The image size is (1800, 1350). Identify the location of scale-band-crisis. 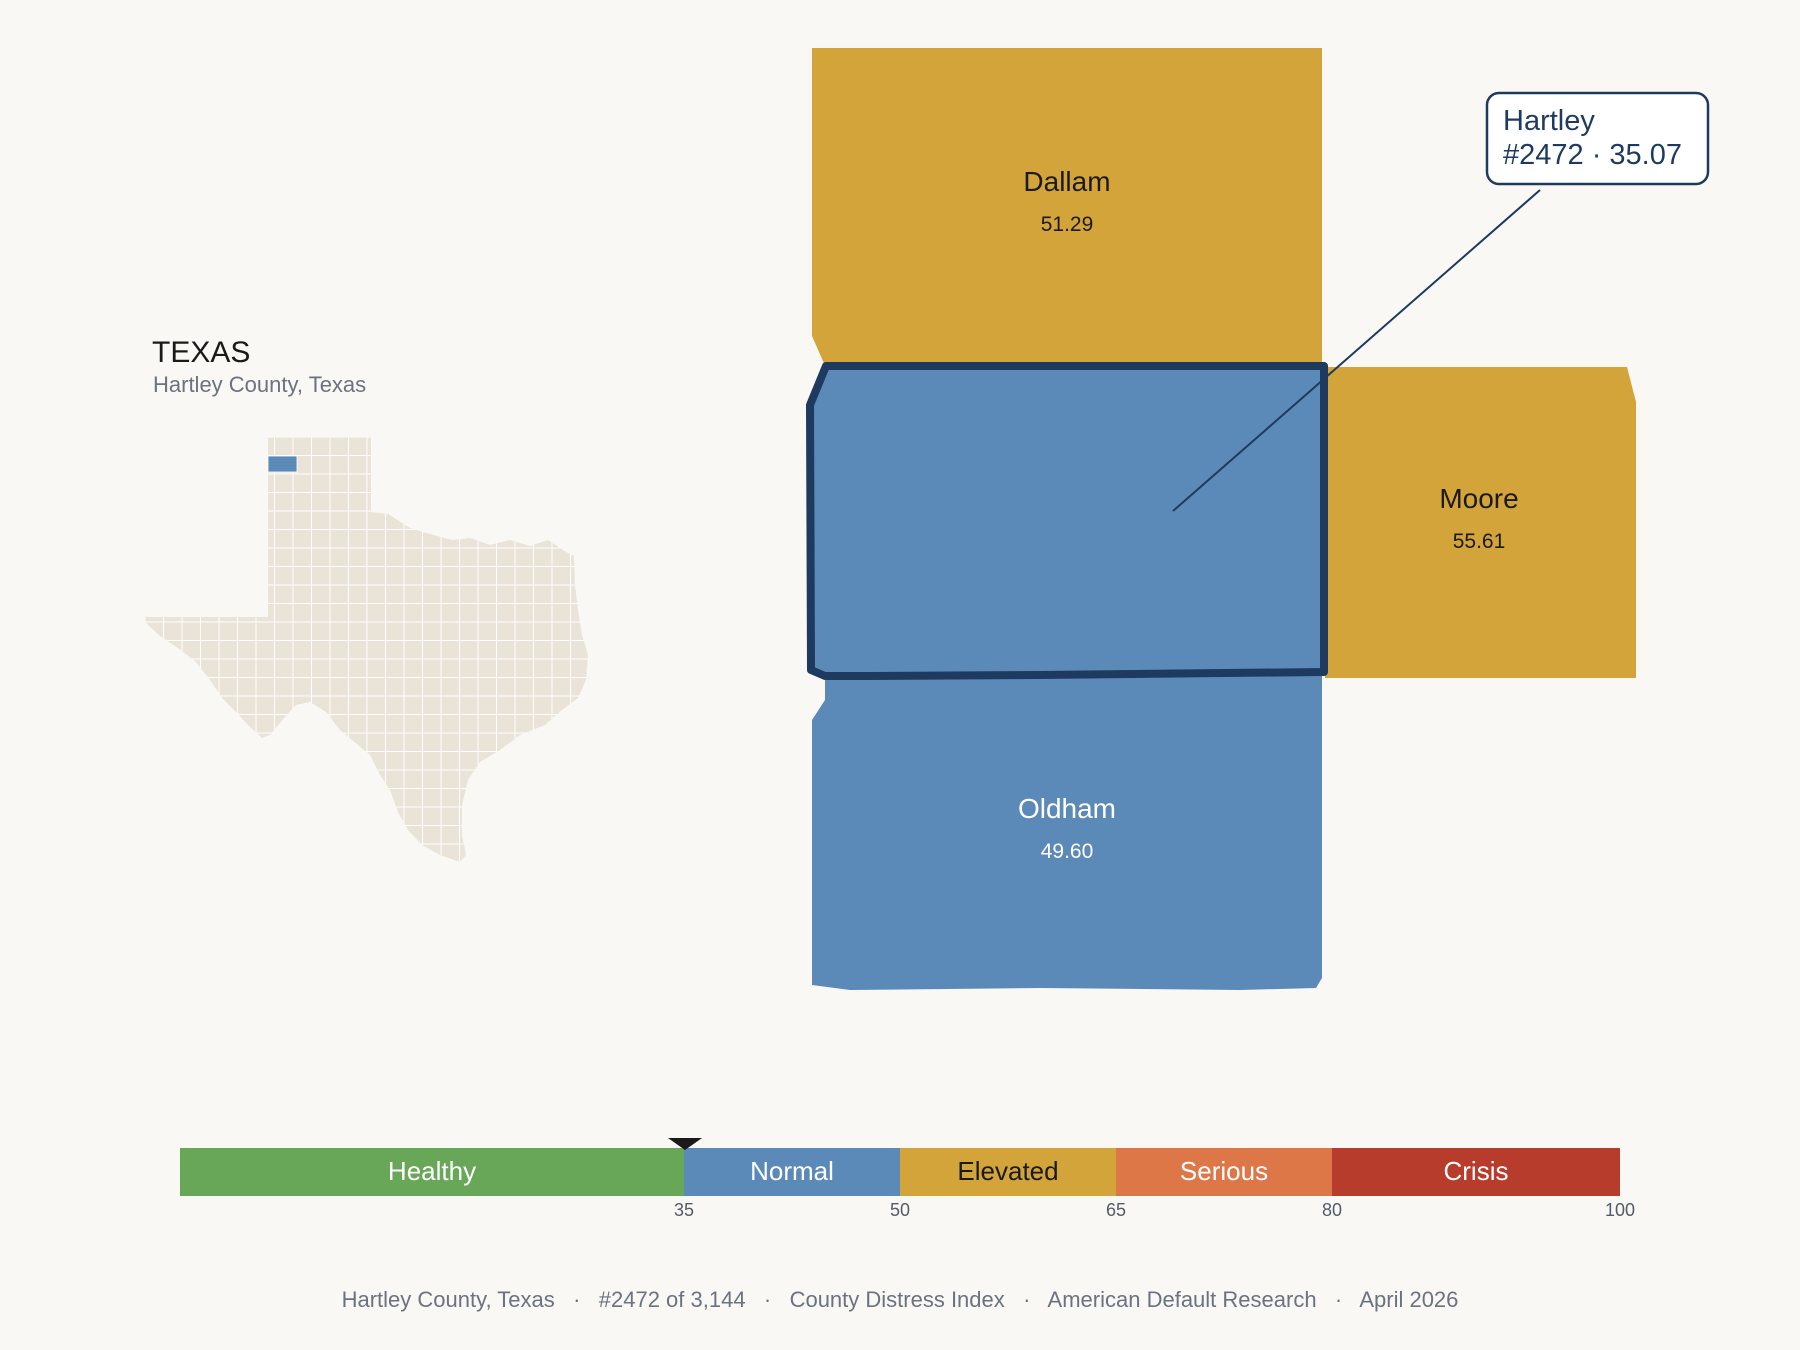
(1476, 1172).